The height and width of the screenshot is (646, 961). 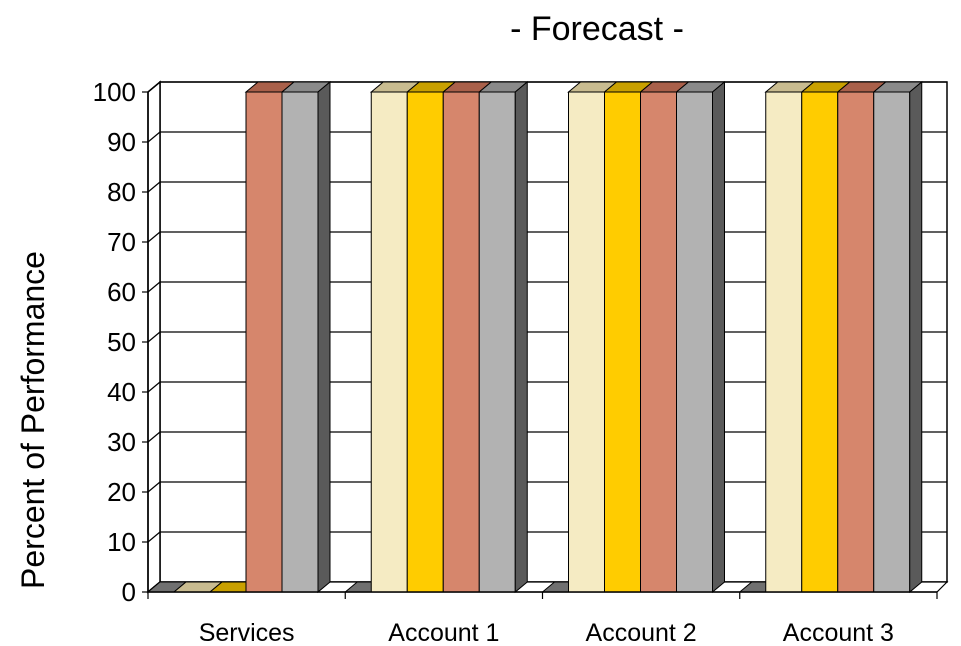 What do you see at coordinates (641, 632) in the screenshot?
I see `x-tick-label: Account 2` at bounding box center [641, 632].